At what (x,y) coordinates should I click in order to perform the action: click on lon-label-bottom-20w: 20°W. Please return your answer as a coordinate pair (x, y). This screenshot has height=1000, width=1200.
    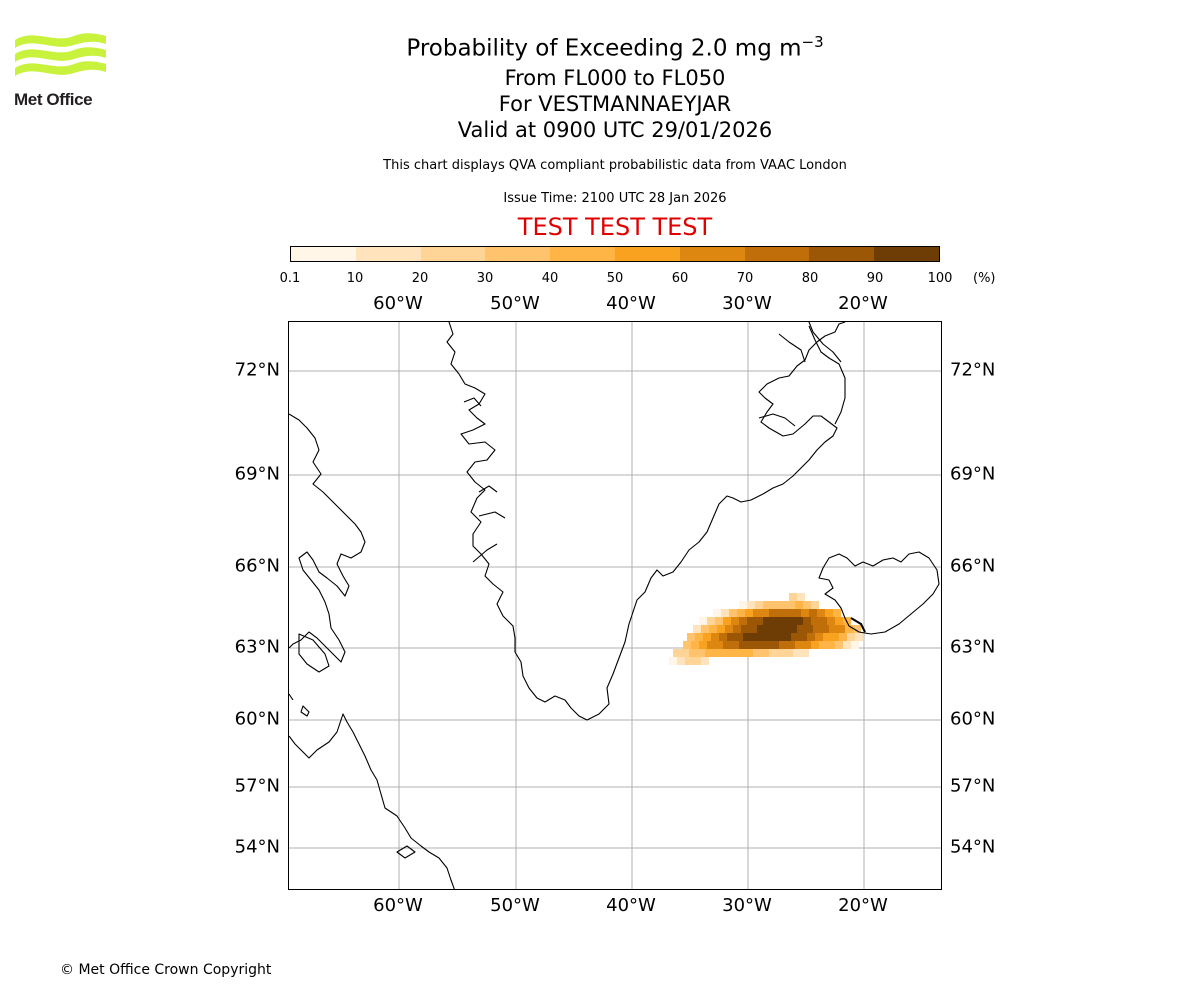
    Looking at the image, I should click on (863, 905).